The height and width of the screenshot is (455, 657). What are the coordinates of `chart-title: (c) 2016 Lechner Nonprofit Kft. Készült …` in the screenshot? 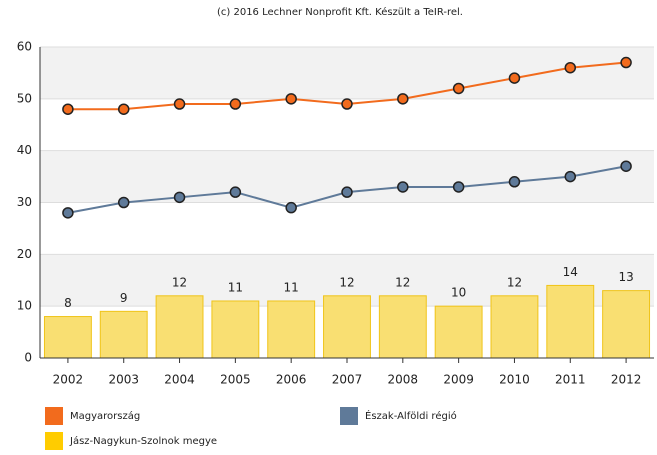 It's located at (340, 12).